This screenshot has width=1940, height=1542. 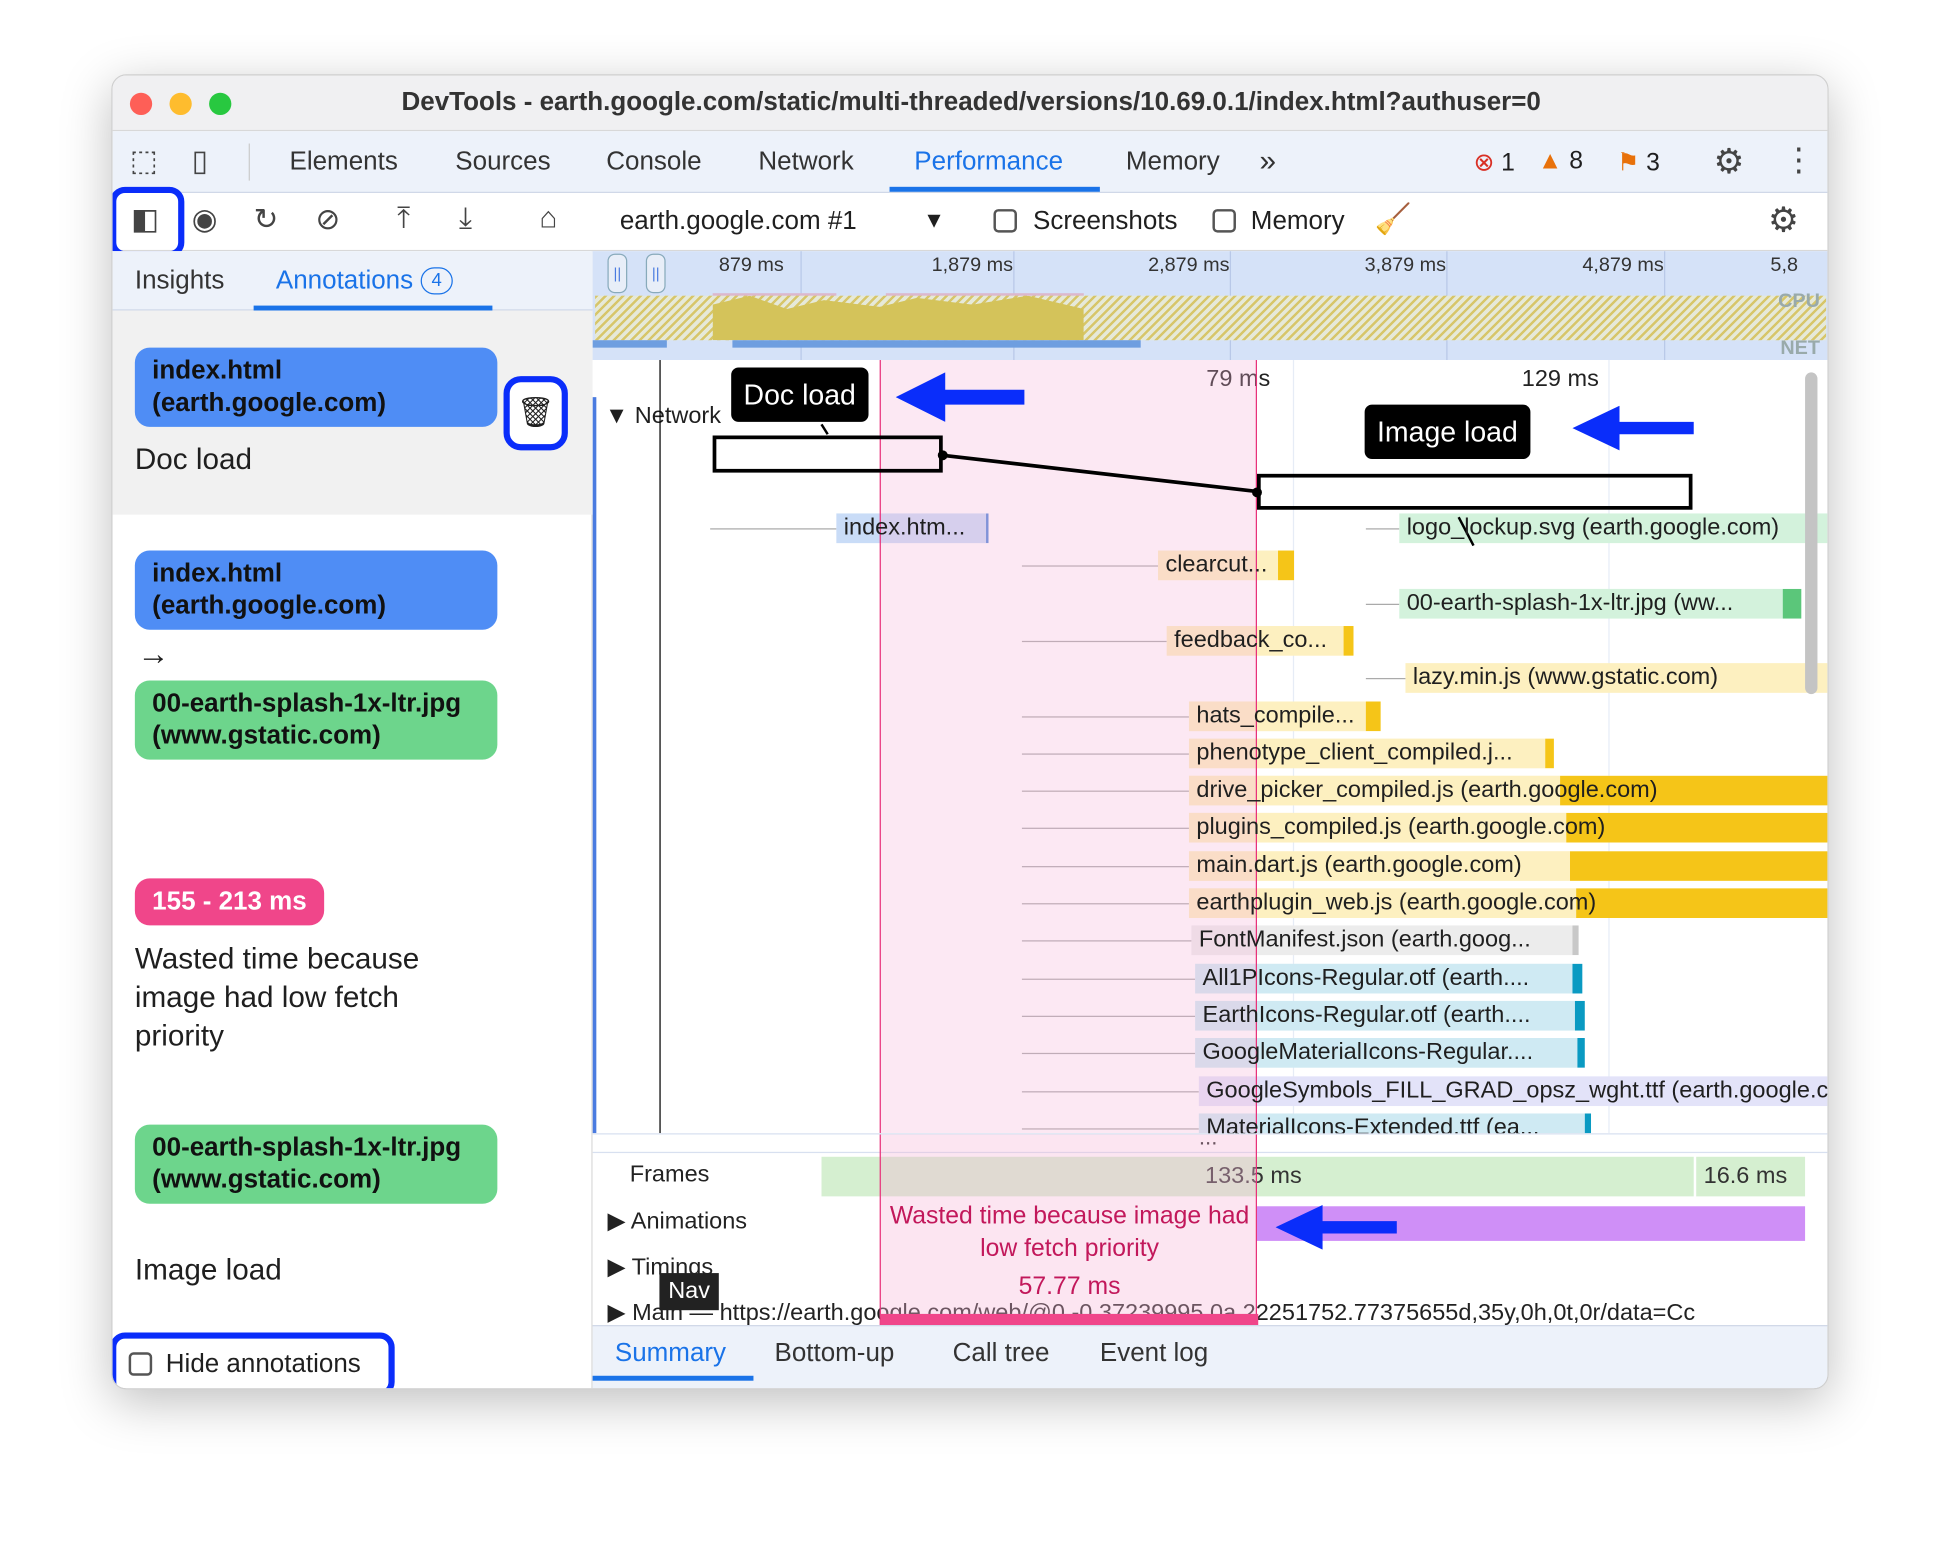 I want to click on animations-track: ▶ Animations, so click(x=677, y=1221).